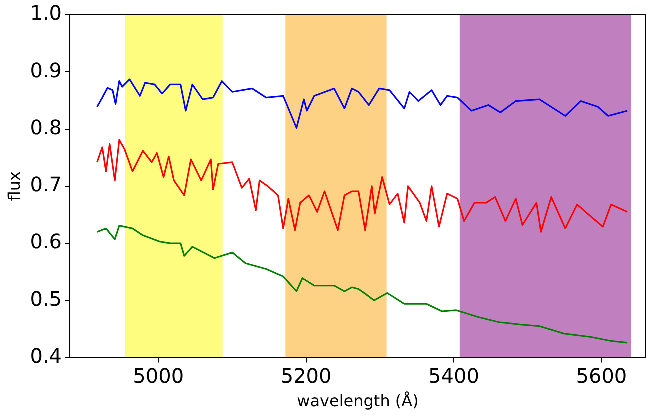 This screenshot has height=416, width=646. I want to click on y-tick-label: 0.8, so click(46, 127).